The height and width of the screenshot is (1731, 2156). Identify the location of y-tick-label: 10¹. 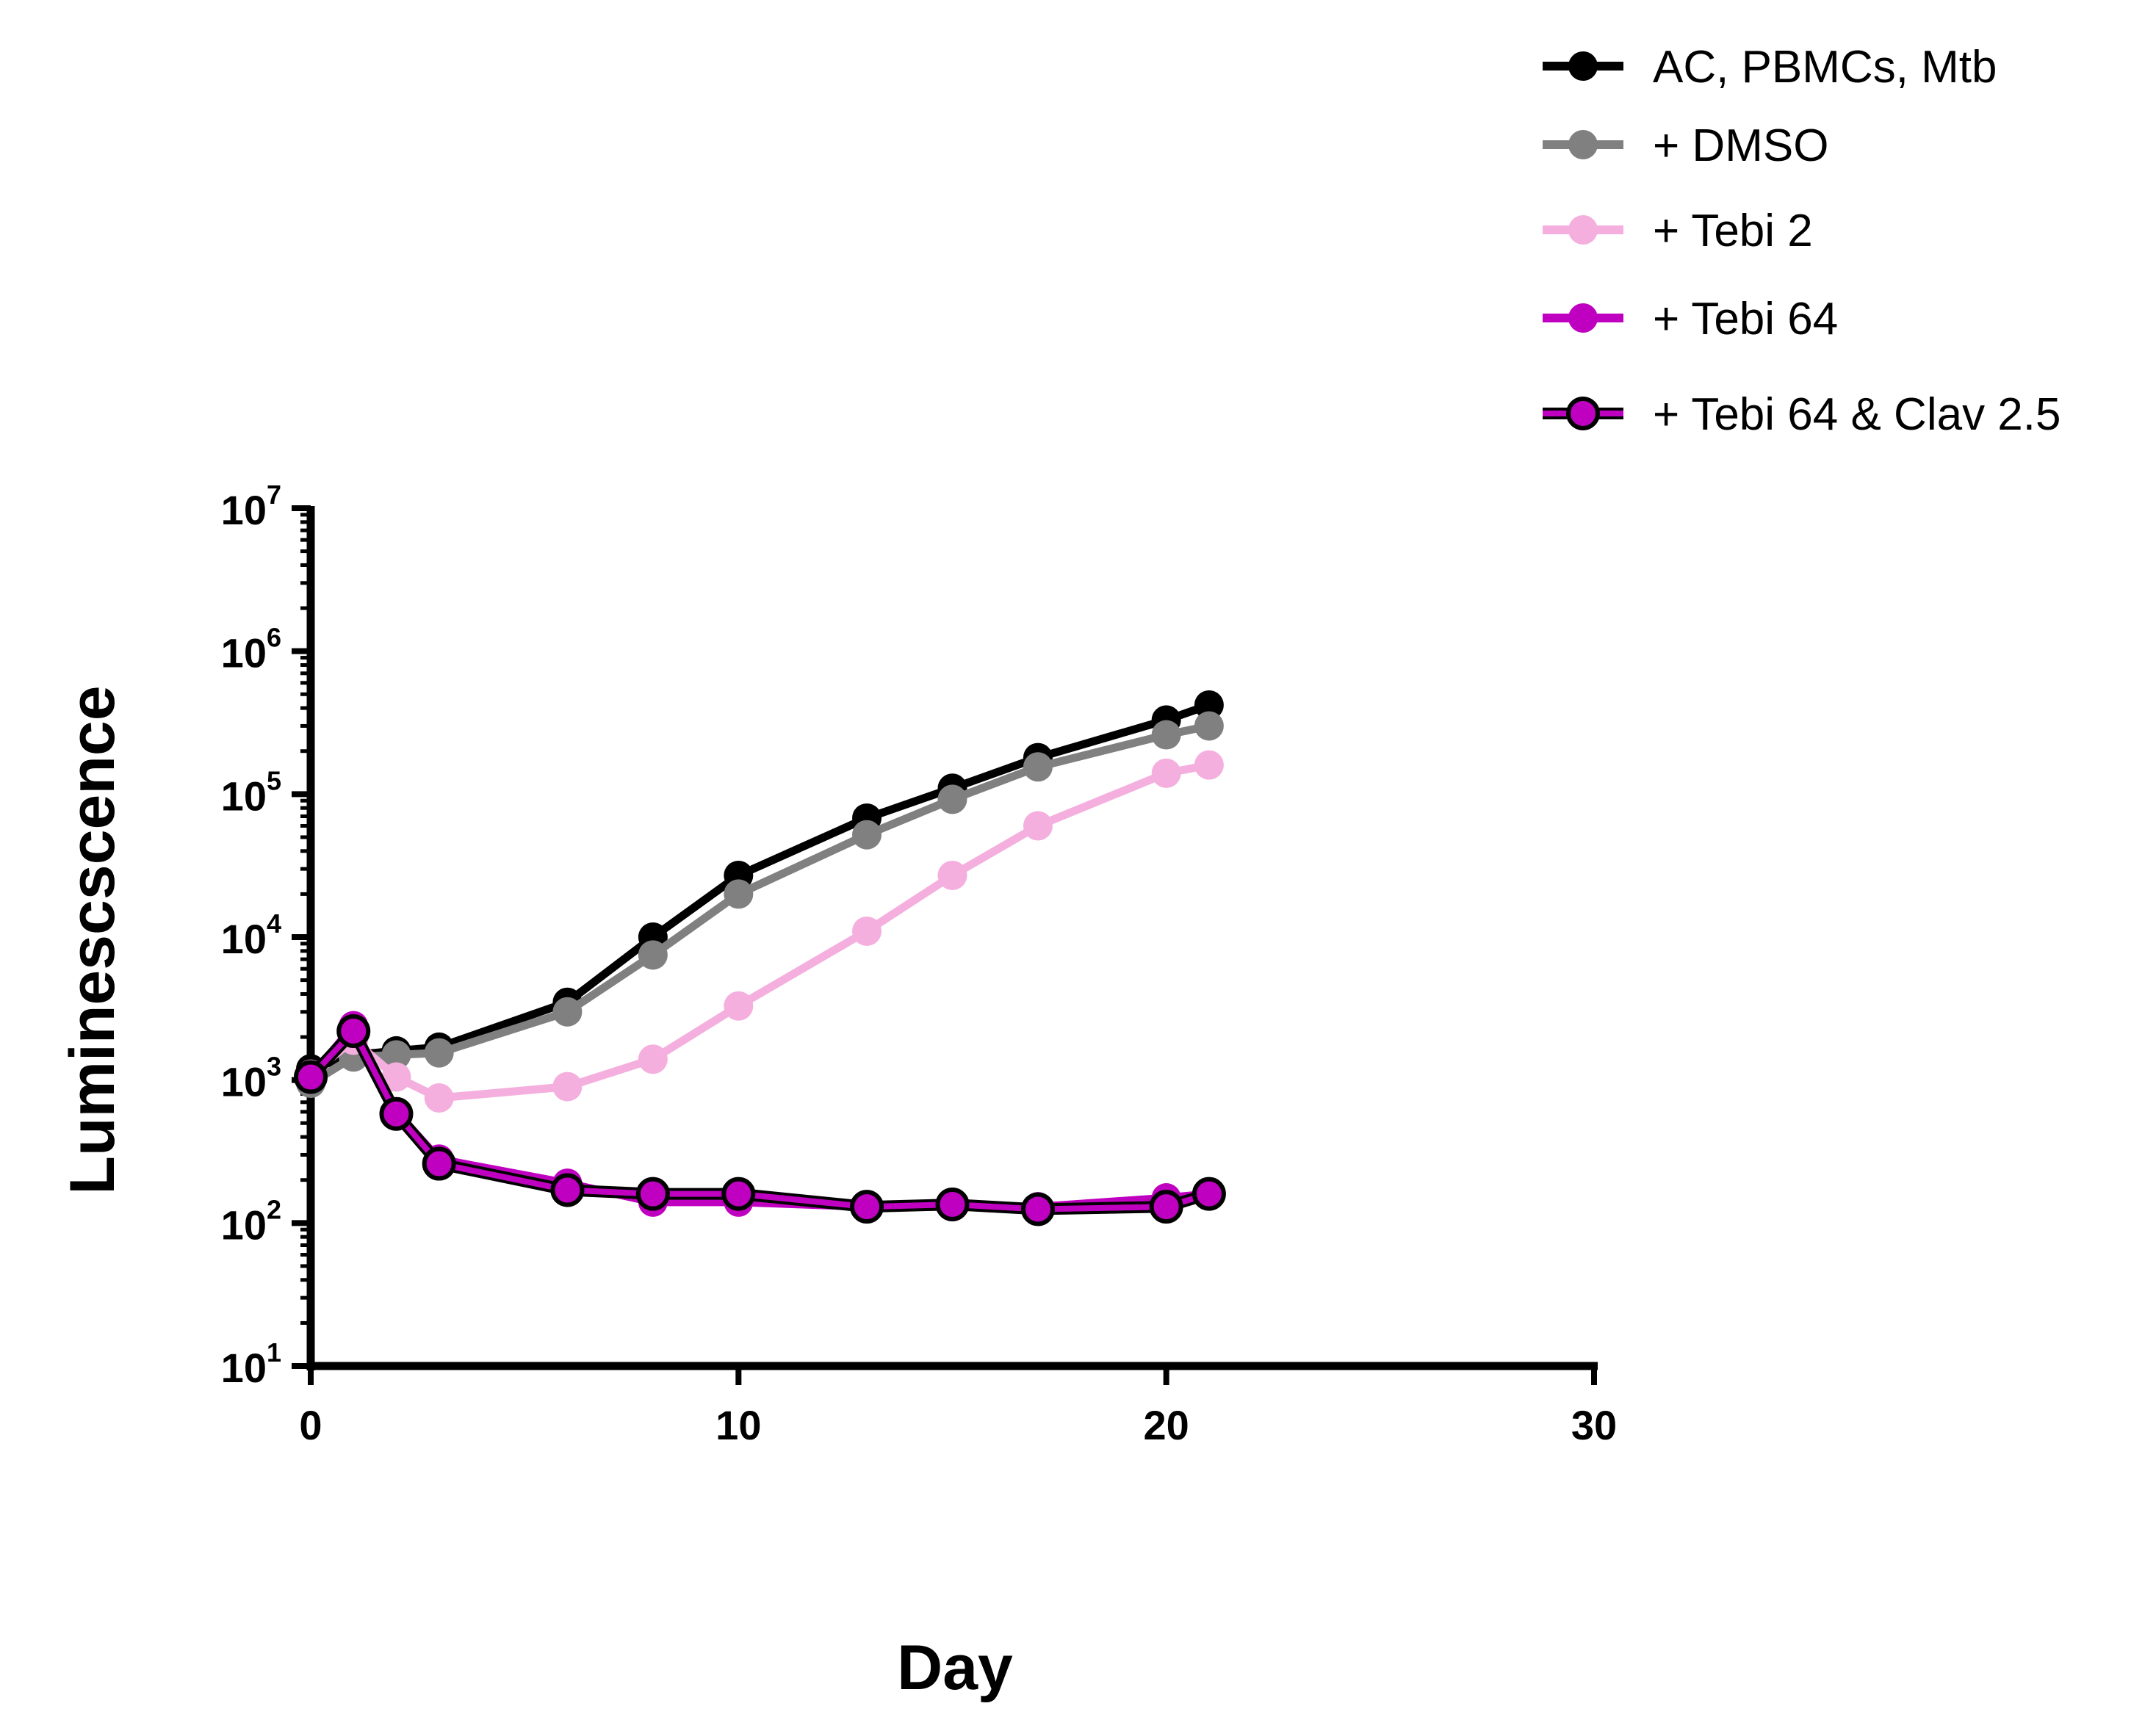
(251, 1364).